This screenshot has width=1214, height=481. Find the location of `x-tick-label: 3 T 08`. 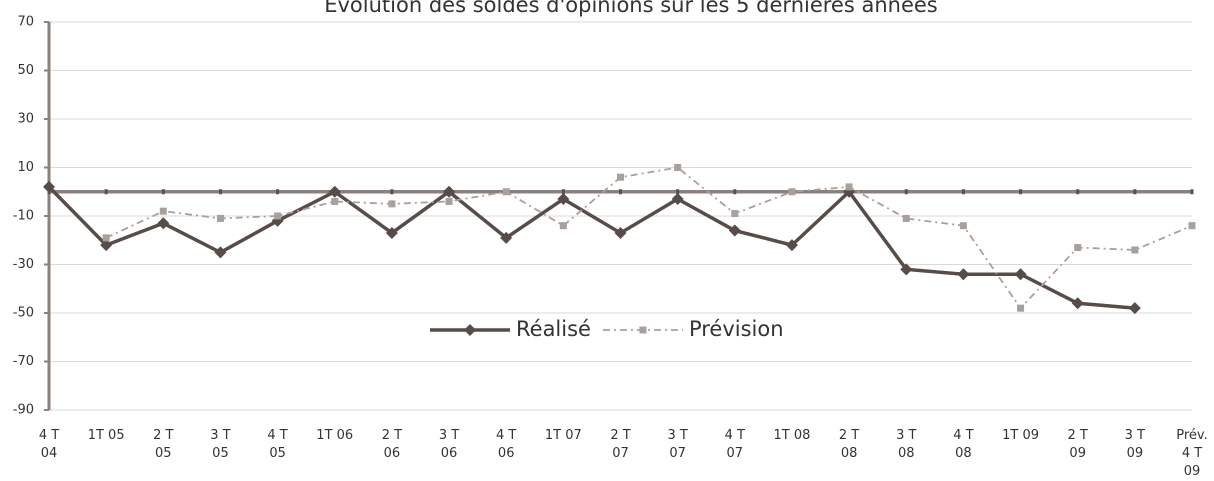

x-tick-label: 3 T 08 is located at coordinates (906, 444).